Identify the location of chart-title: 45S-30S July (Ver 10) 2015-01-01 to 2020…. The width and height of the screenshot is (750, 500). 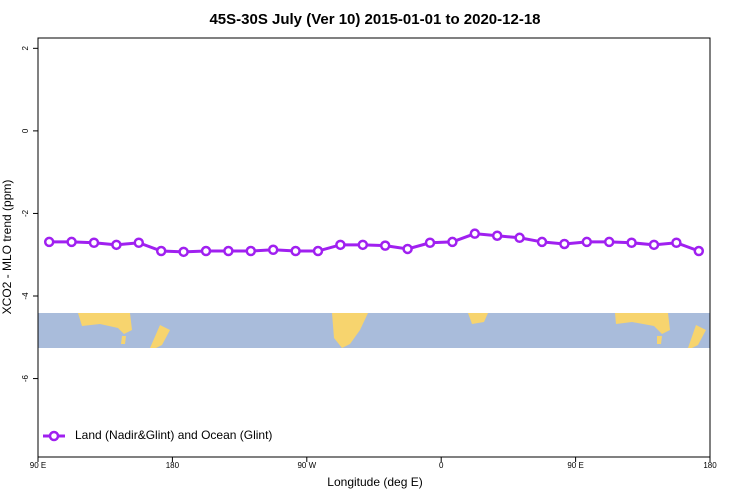
(374, 19).